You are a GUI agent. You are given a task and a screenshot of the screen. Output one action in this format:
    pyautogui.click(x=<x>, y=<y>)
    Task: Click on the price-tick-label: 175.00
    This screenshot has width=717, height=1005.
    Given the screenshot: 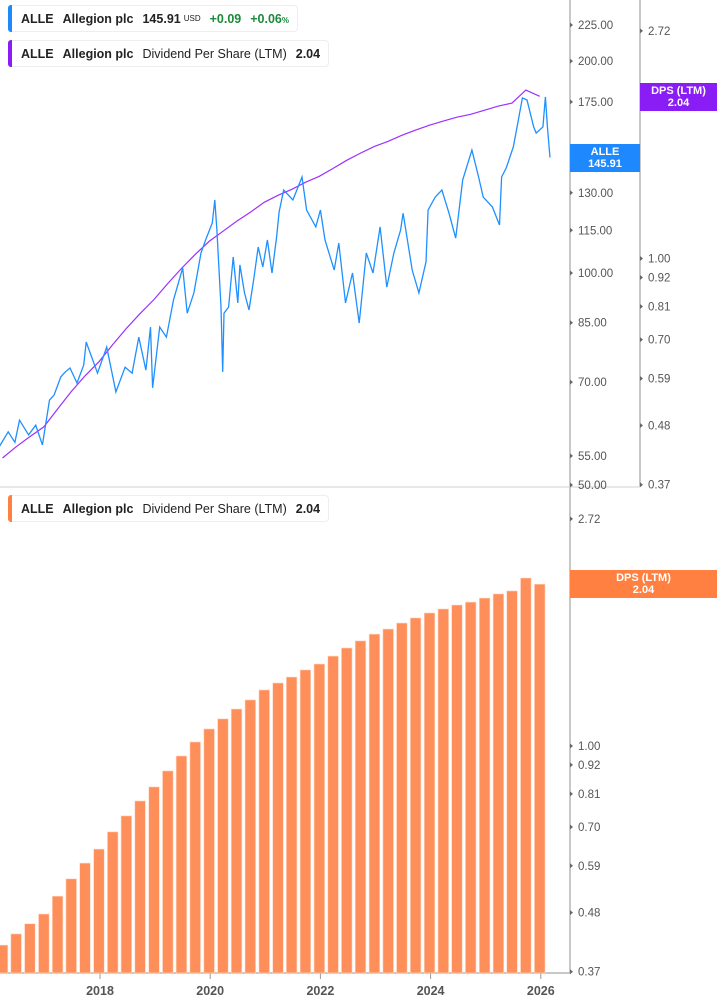 What is the action you would take?
    pyautogui.click(x=595, y=103)
    